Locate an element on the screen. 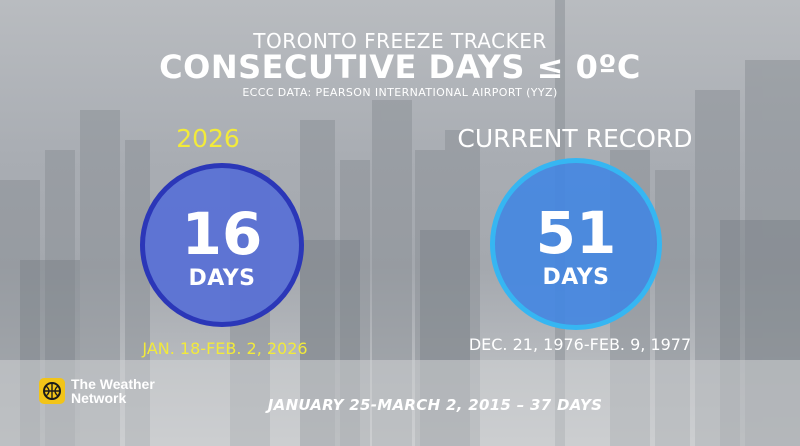 This screenshot has height=446, width=800. current-year-label: 2026 is located at coordinates (208, 138).